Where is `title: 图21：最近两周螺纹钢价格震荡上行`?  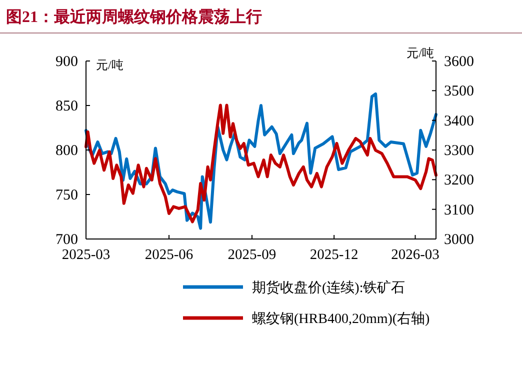
title: 图21：最近两周螺纹钢价格震荡上行 is located at coordinates (134, 17).